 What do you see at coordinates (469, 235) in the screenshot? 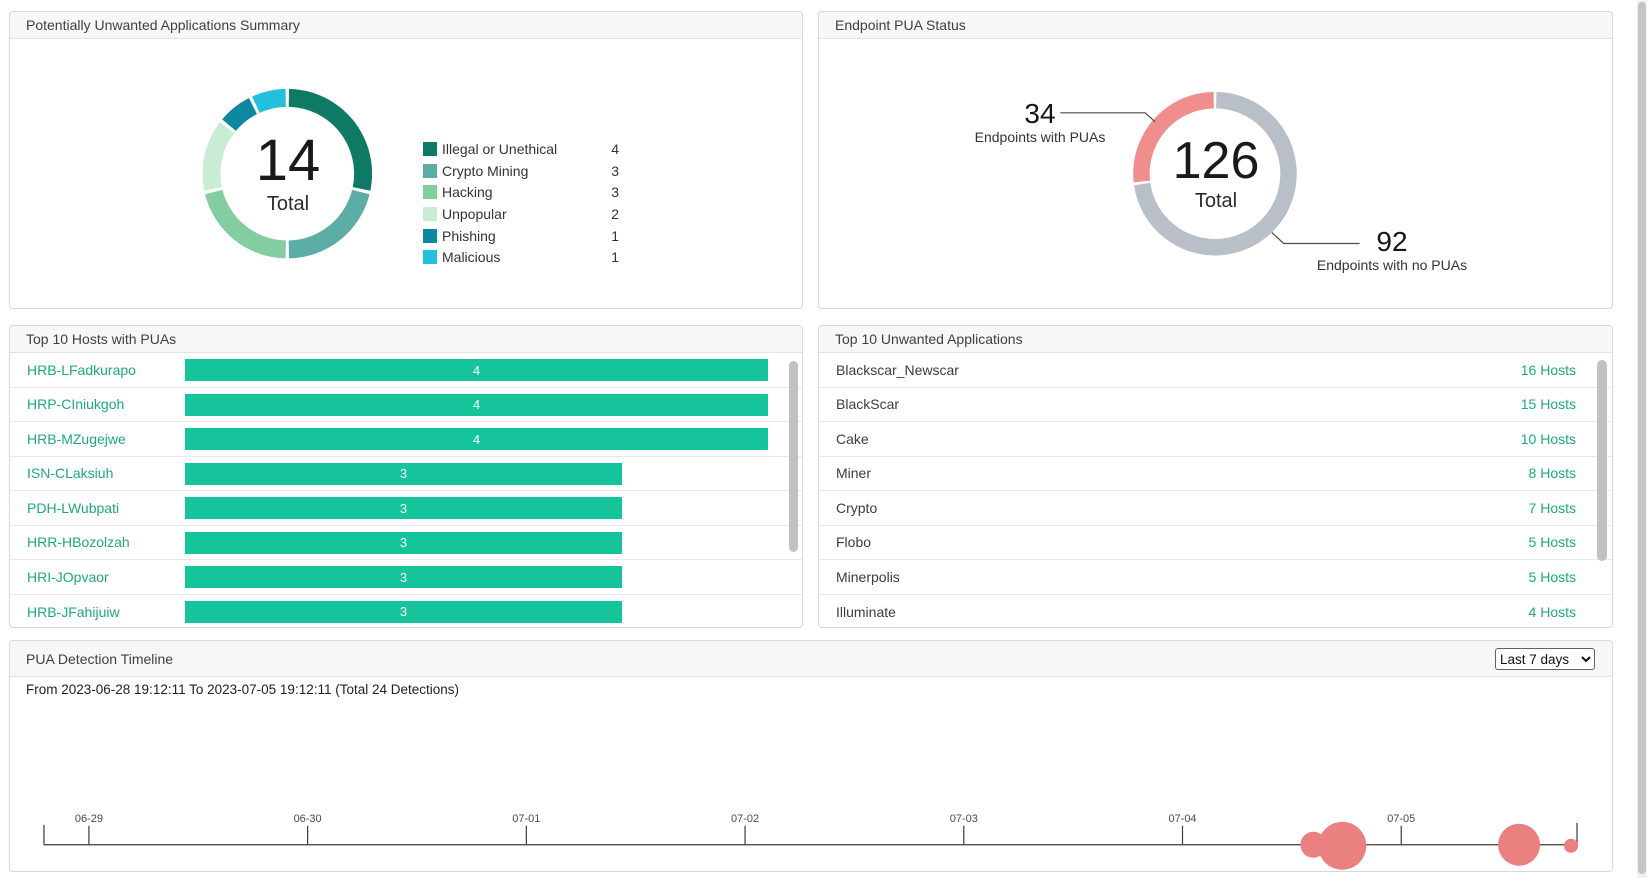
I see `legend-label: Phishing` at bounding box center [469, 235].